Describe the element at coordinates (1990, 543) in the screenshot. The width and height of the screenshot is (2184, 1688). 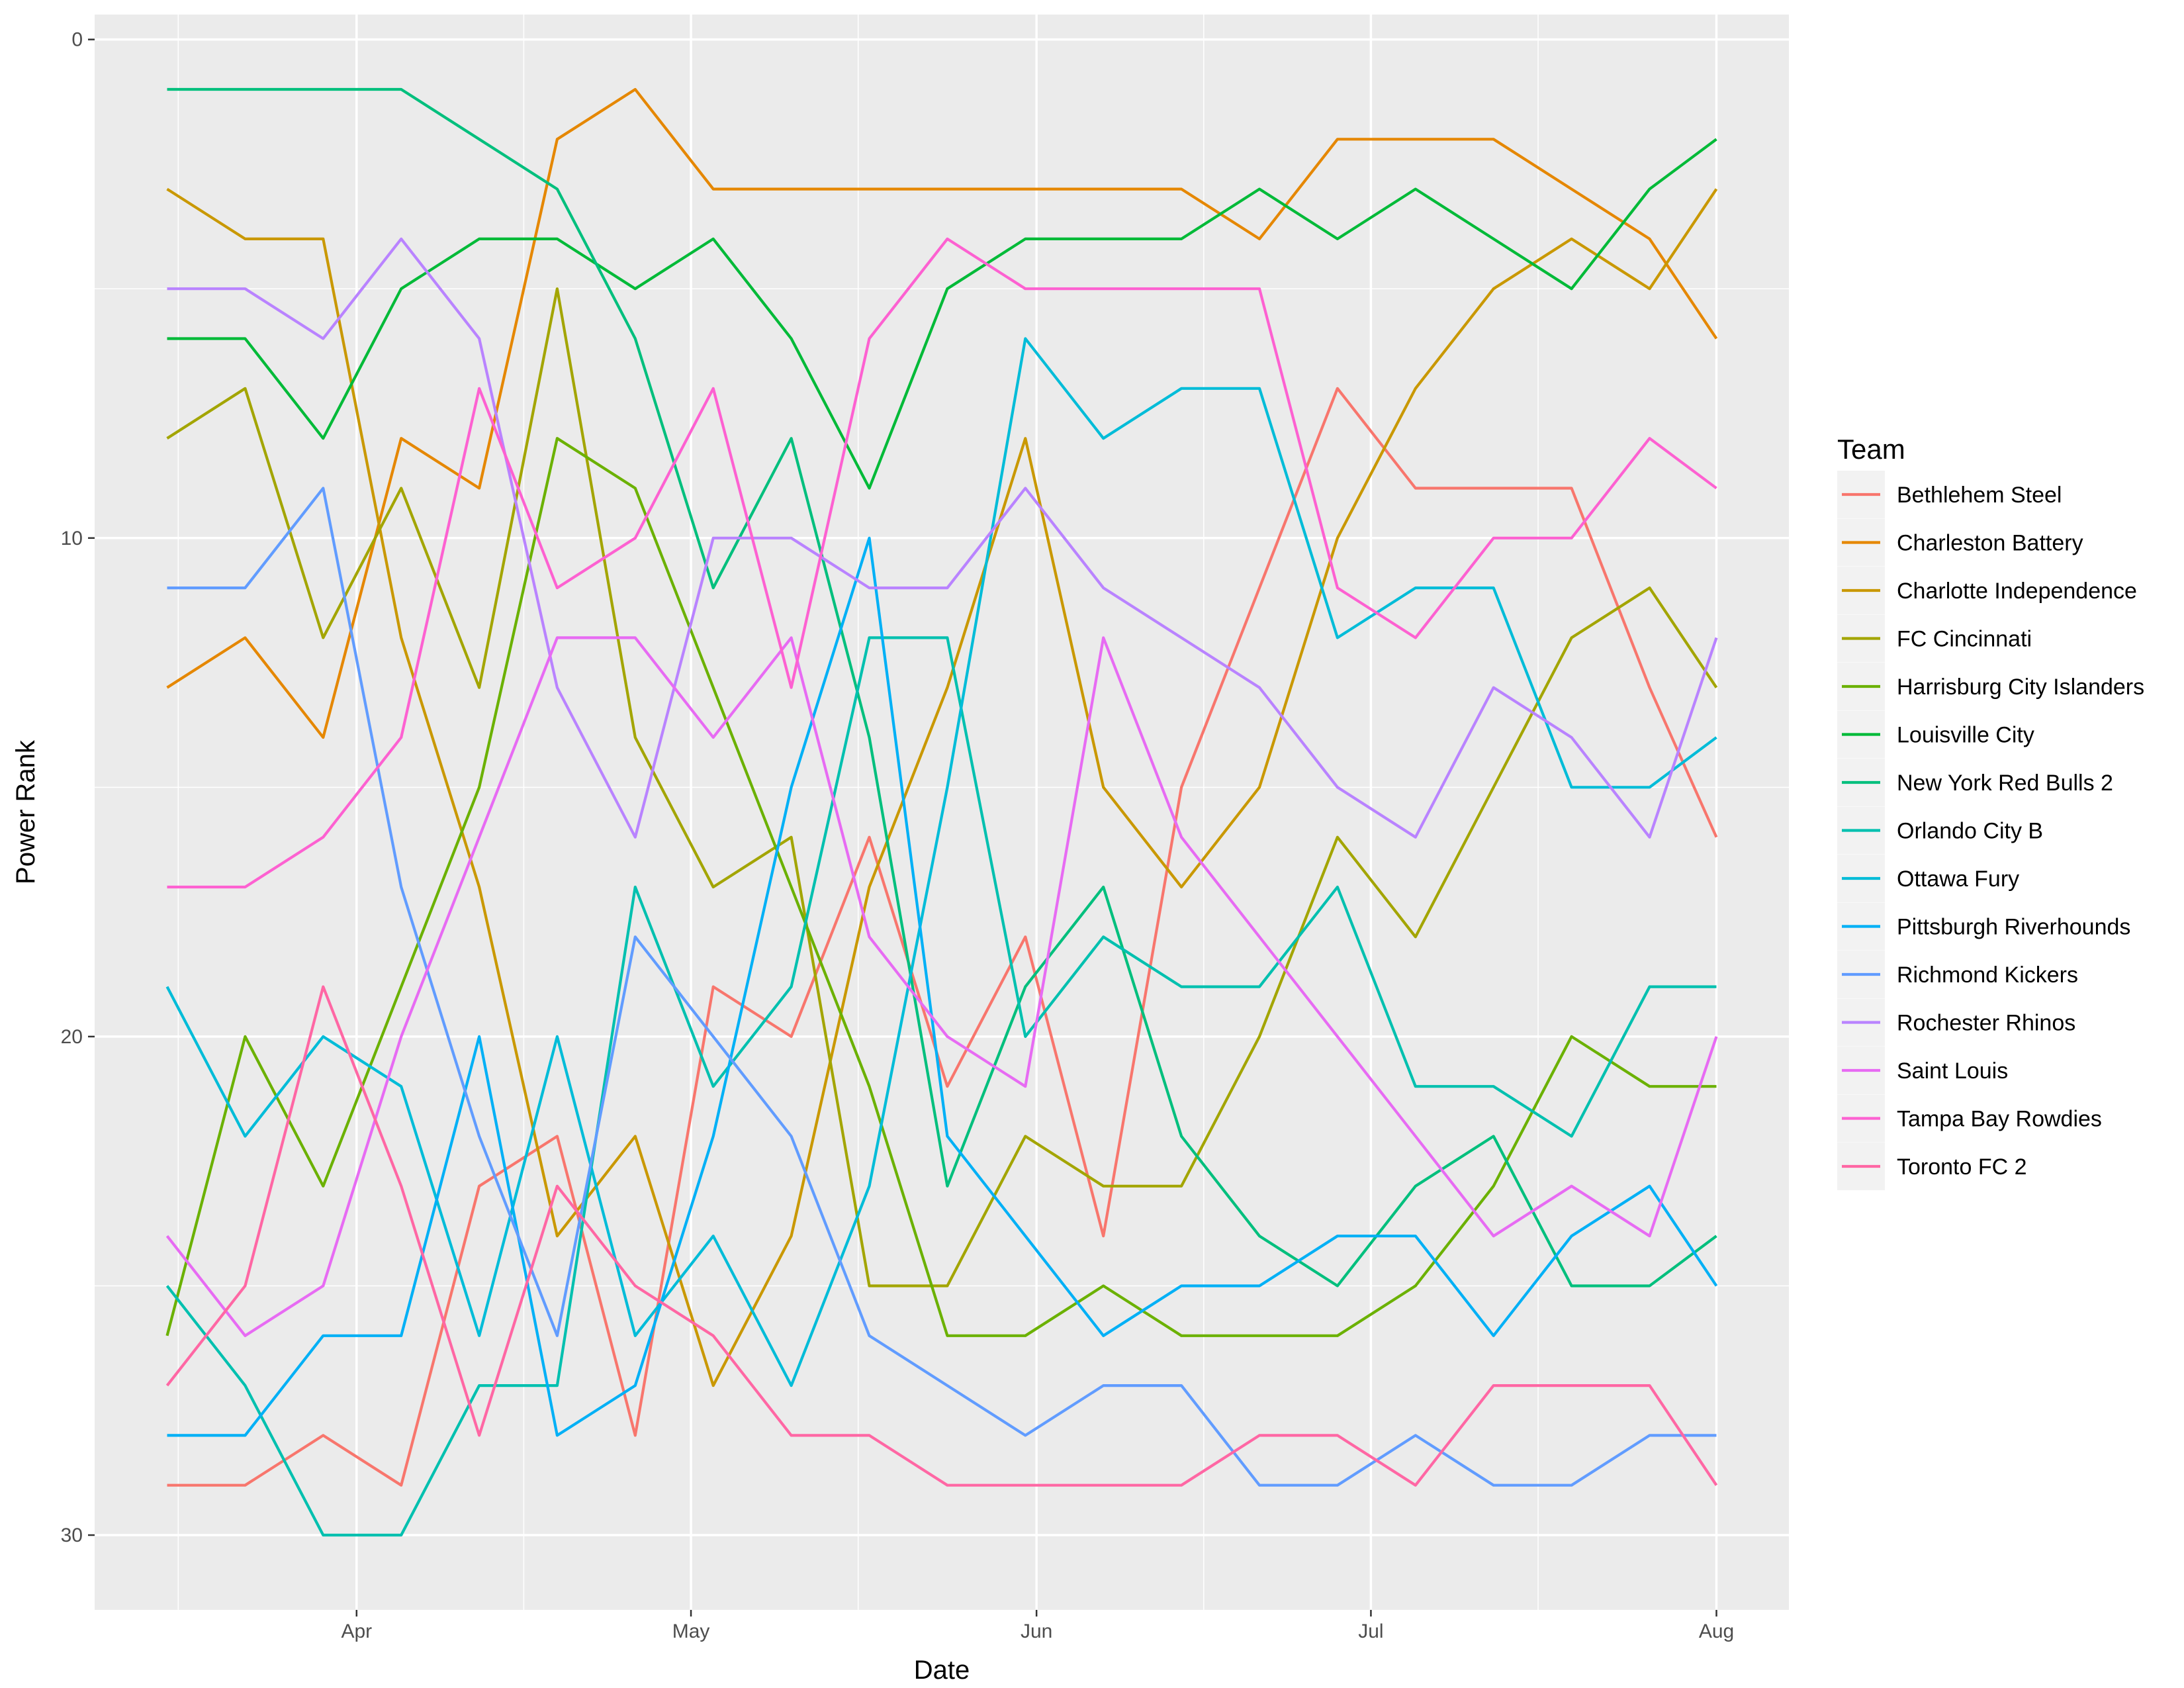
I see `legend-label-charleston-battery: Charleston Battery` at that location.